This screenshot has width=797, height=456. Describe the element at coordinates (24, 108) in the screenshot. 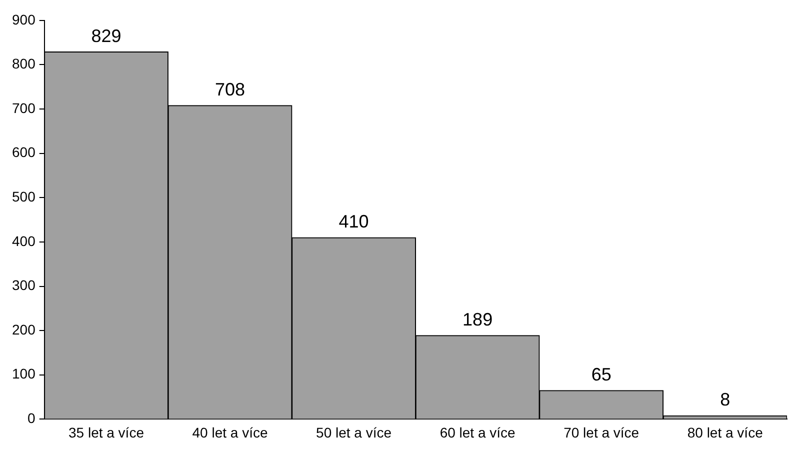

I see `y-tick-label: 700` at that location.